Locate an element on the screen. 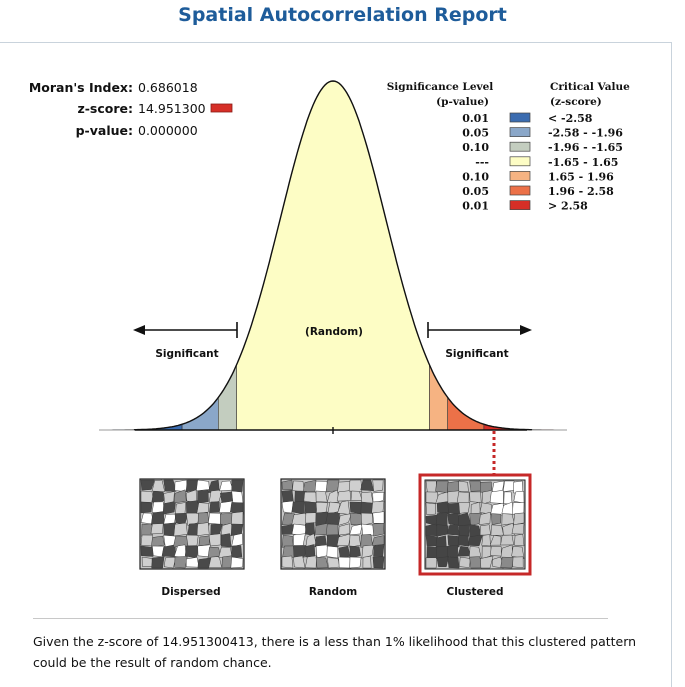 The image size is (685, 687). legend-p-value: 0.10 is located at coordinates (475, 147).